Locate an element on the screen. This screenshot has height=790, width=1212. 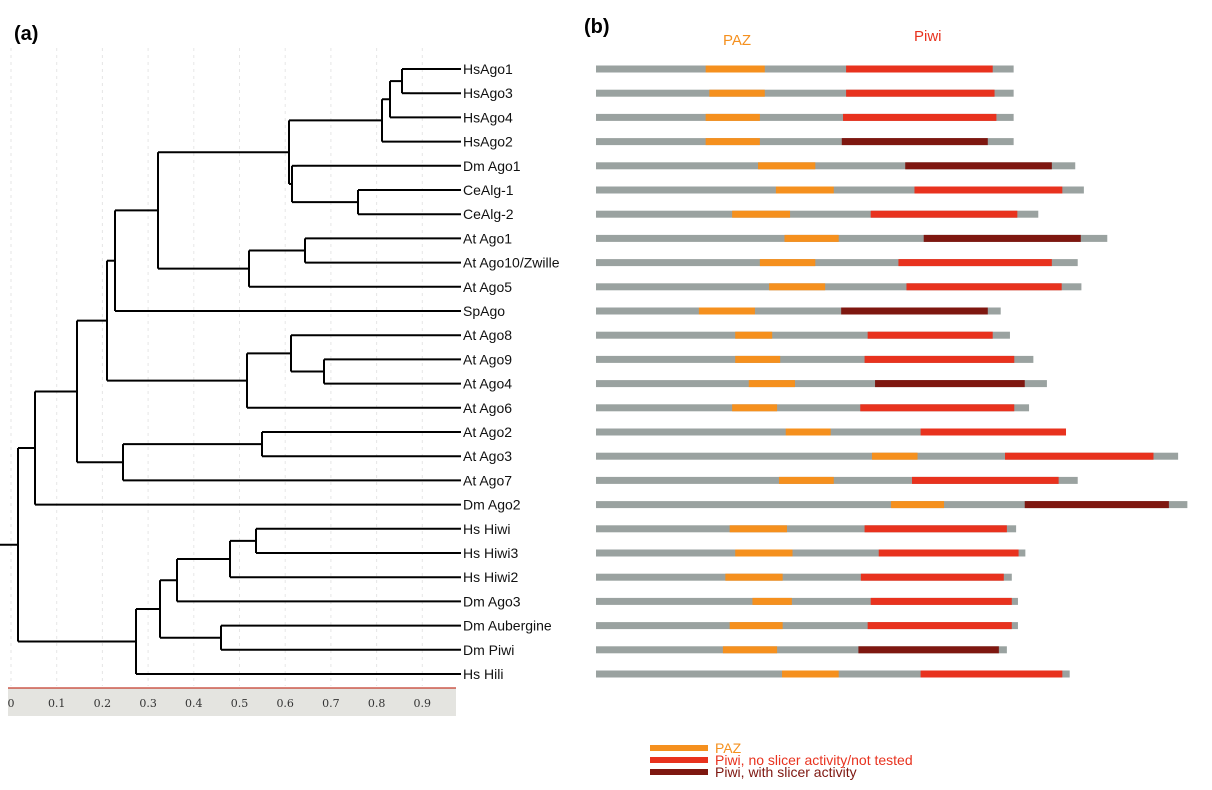
panel-a-label: (a) is located at coordinates (26, 34).